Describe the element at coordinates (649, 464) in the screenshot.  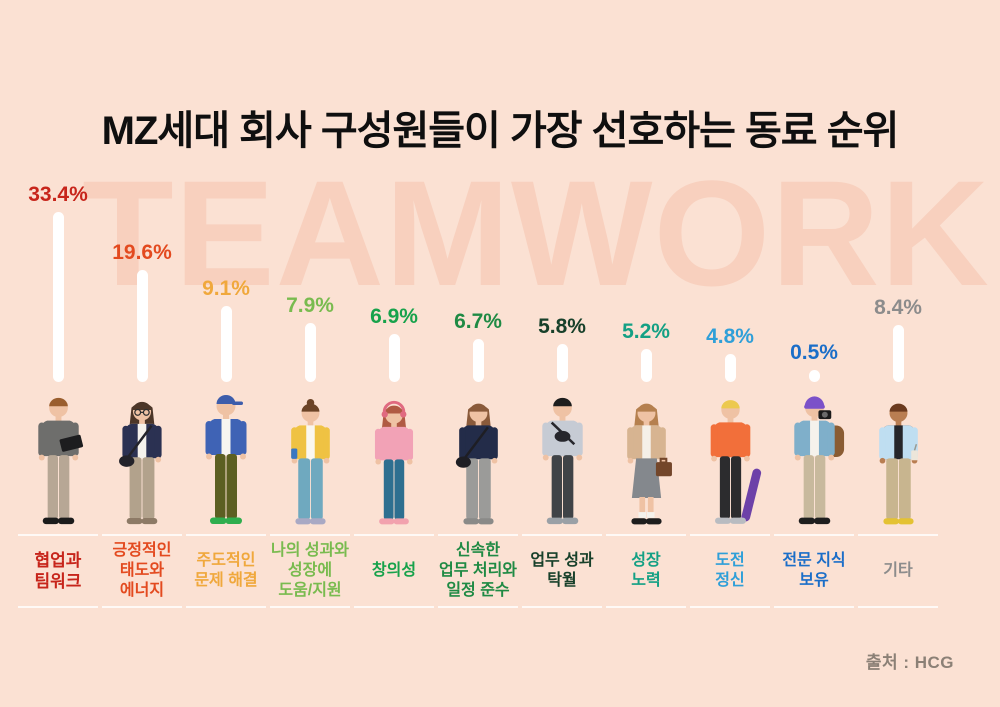
I see `person-figure-woman-briefcase` at that location.